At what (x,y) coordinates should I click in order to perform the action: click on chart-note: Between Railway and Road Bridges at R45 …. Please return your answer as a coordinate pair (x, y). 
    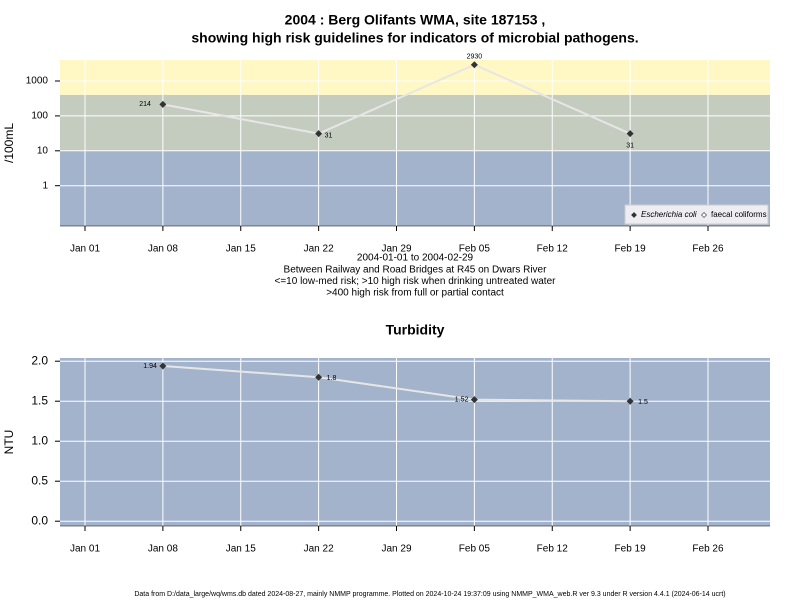
    Looking at the image, I should click on (416, 269).